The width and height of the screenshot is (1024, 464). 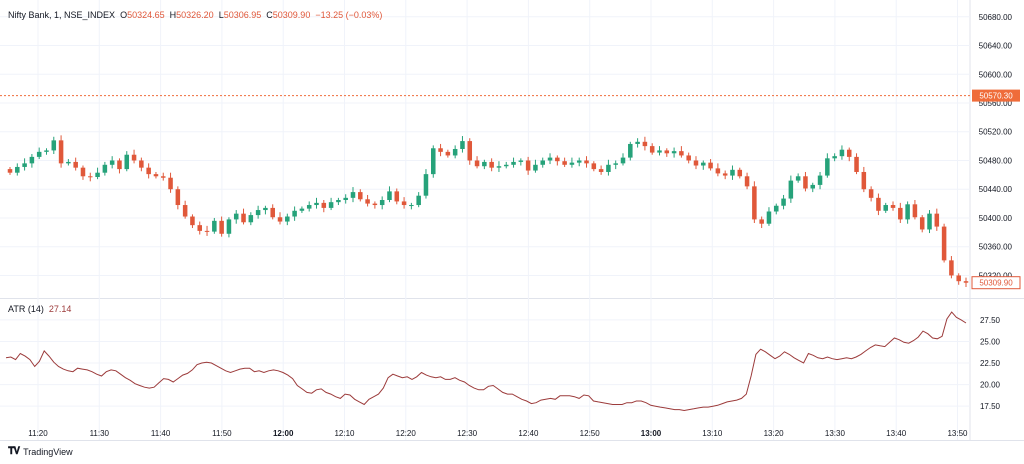 I want to click on time-tick-label: 12:00, so click(x=283, y=433).